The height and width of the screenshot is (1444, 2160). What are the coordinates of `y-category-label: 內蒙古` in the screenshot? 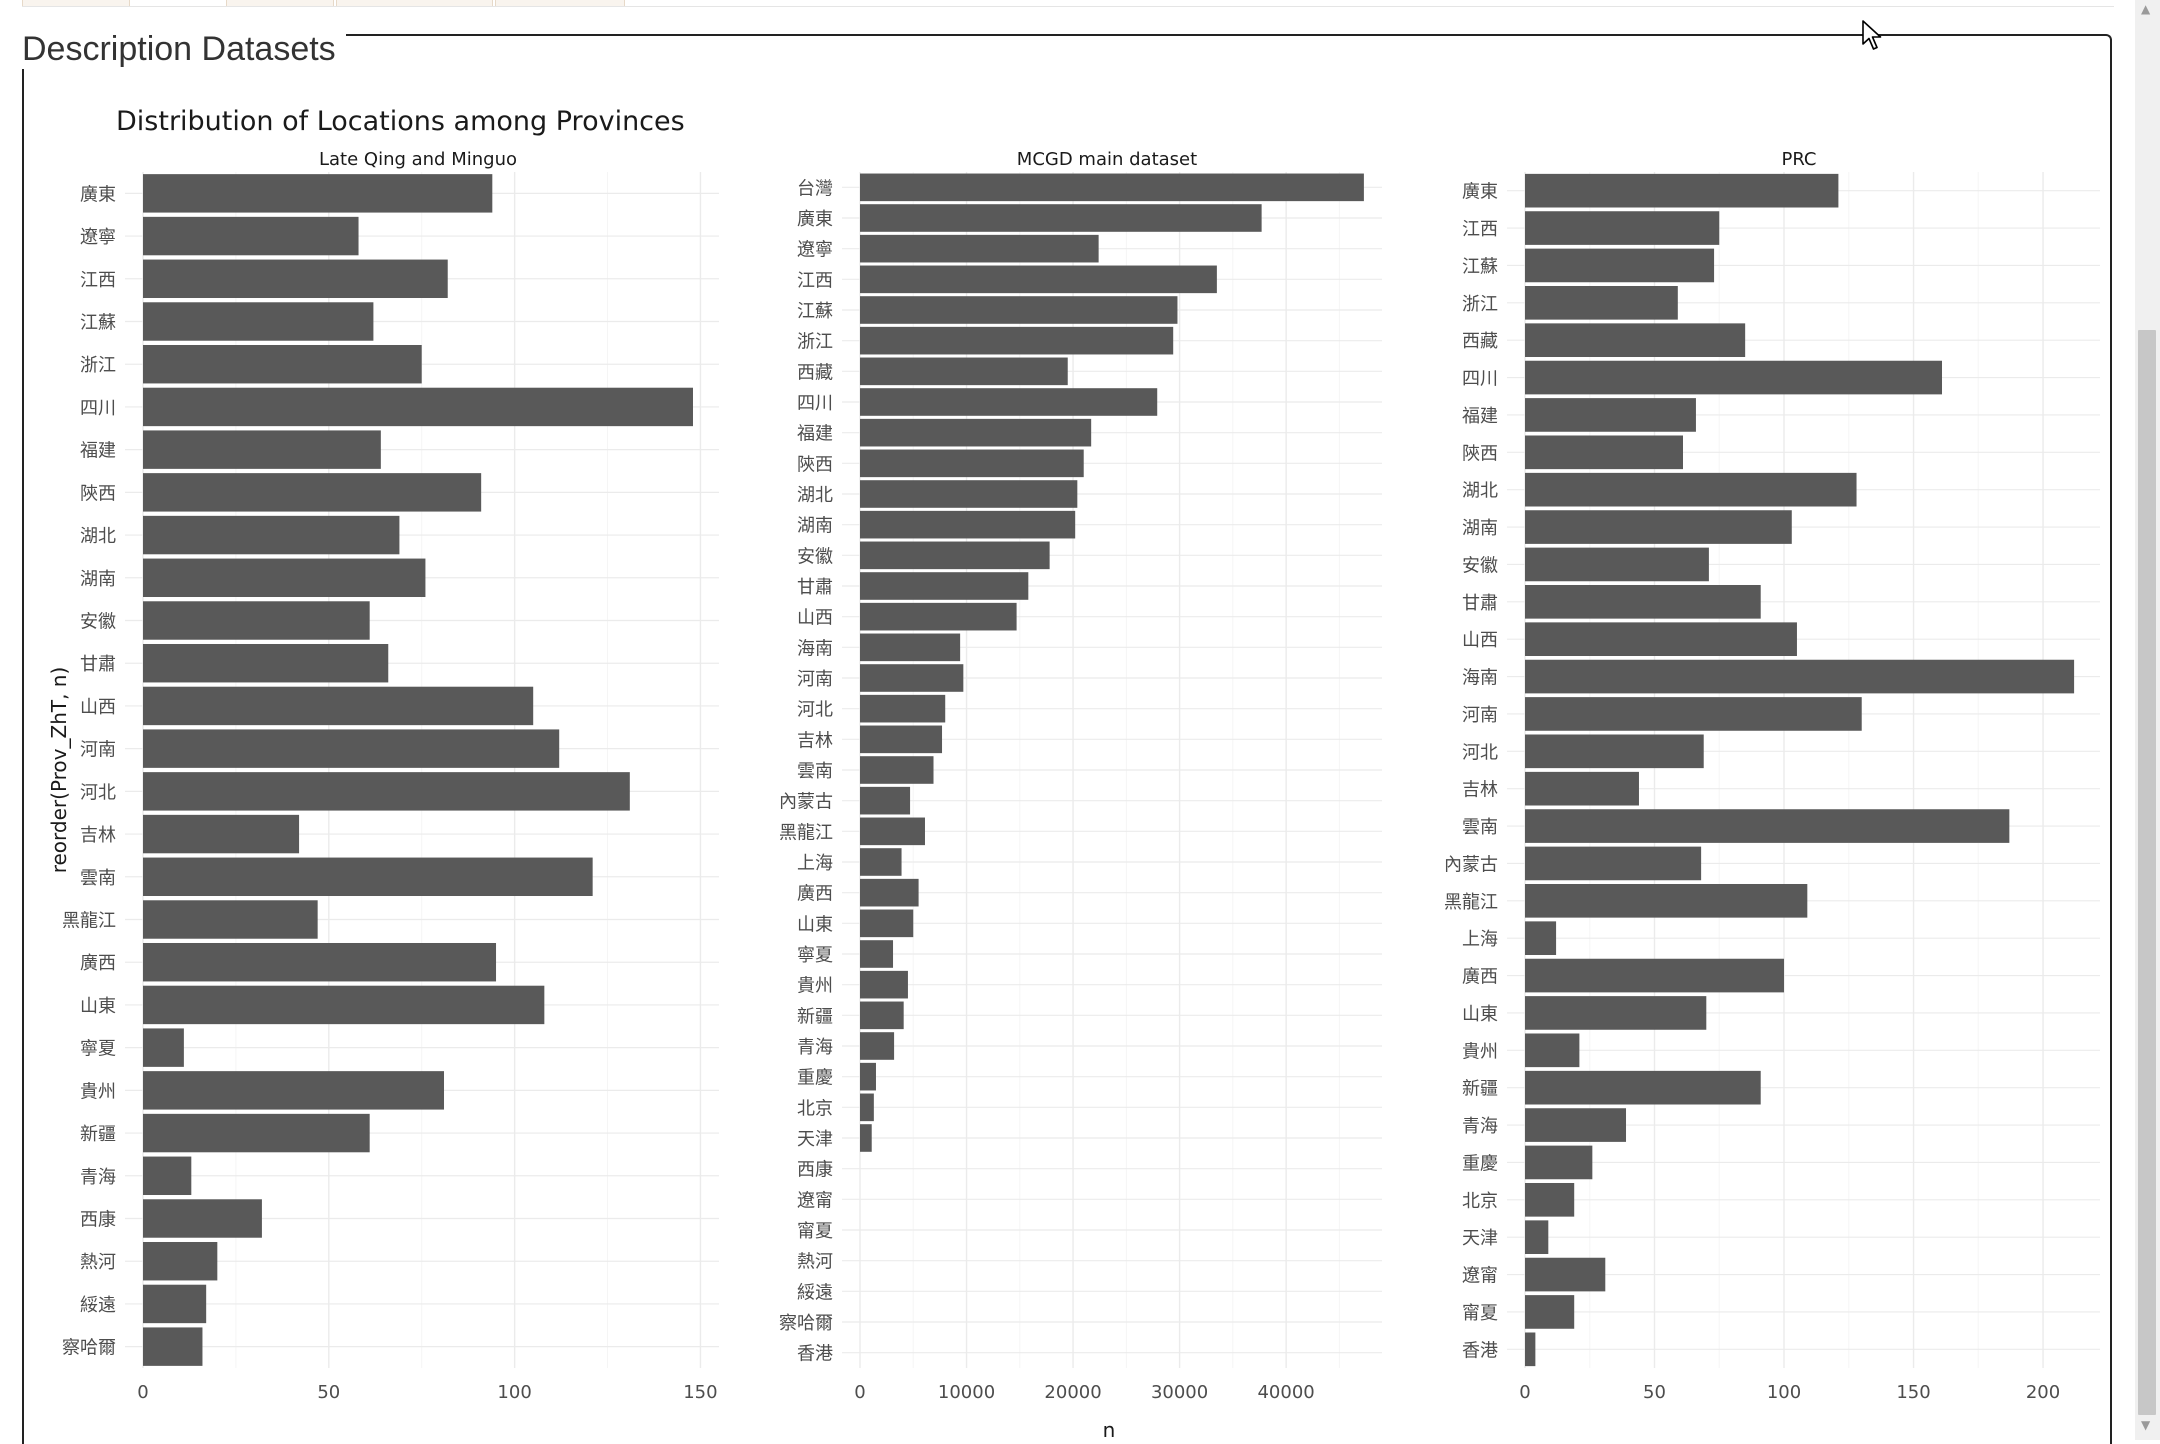 It's located at (806, 802).